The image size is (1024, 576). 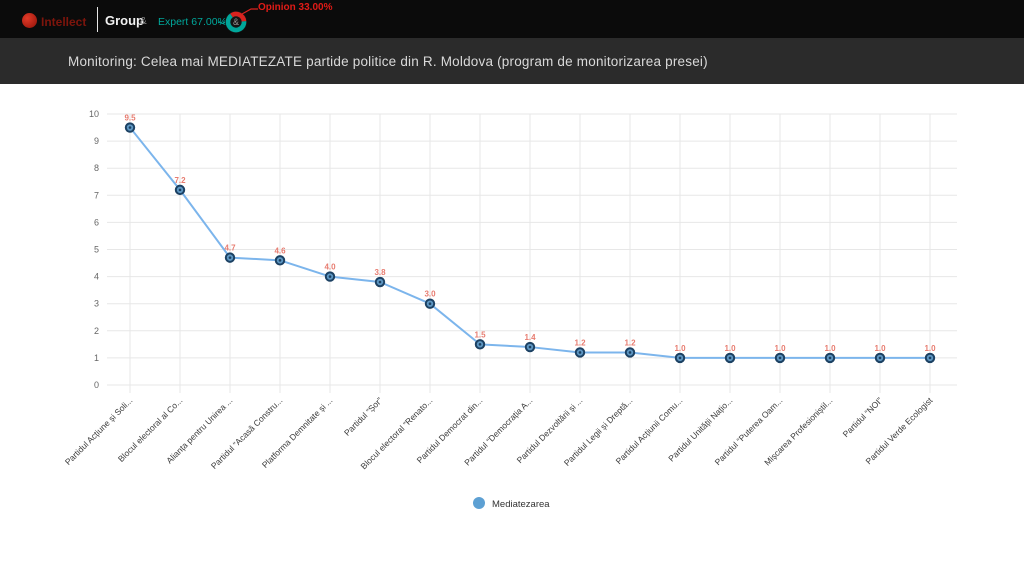 I want to click on y-axis-label: 0, so click(x=96, y=385).